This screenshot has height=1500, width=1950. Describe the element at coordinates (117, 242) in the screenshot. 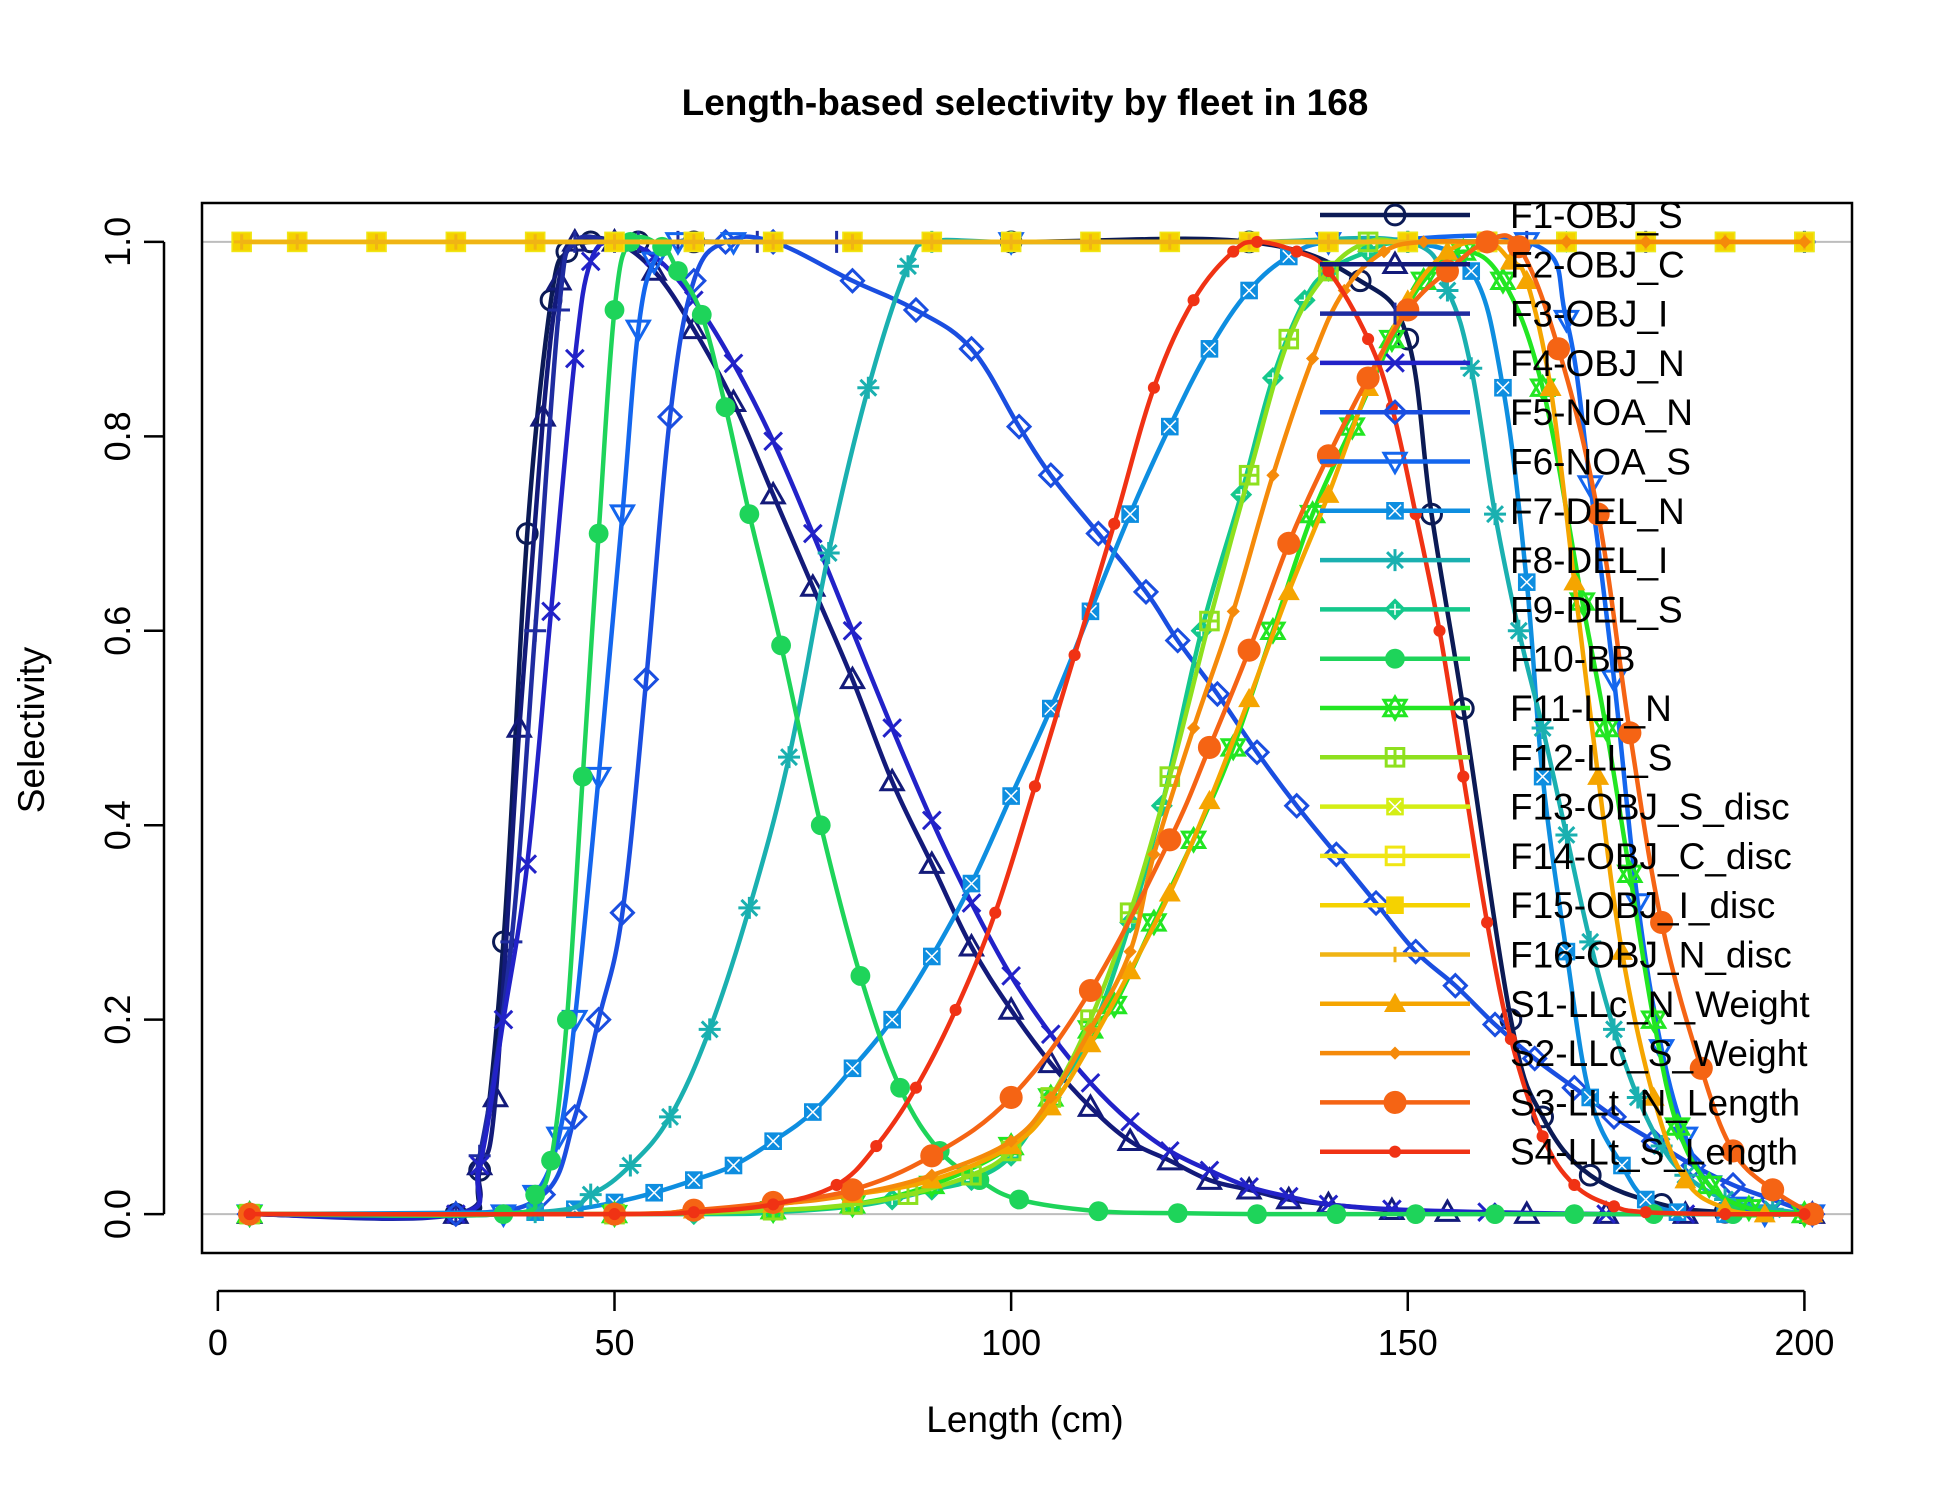

I see `y-tick-label: 1.0` at that location.